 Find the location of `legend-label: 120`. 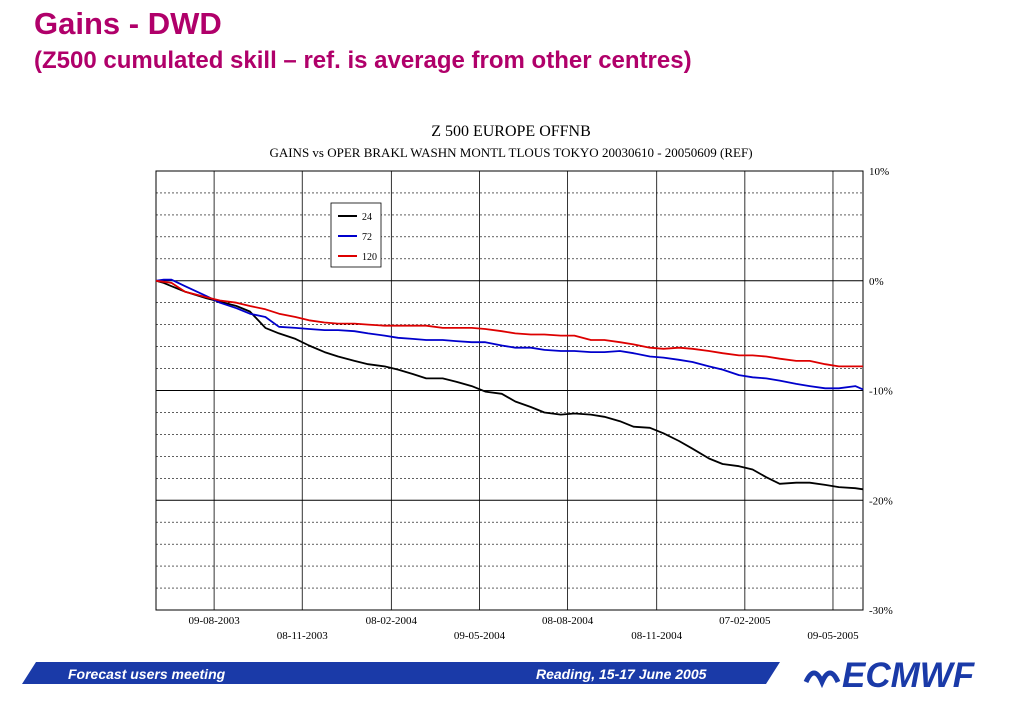

legend-label: 120 is located at coordinates (369, 257).